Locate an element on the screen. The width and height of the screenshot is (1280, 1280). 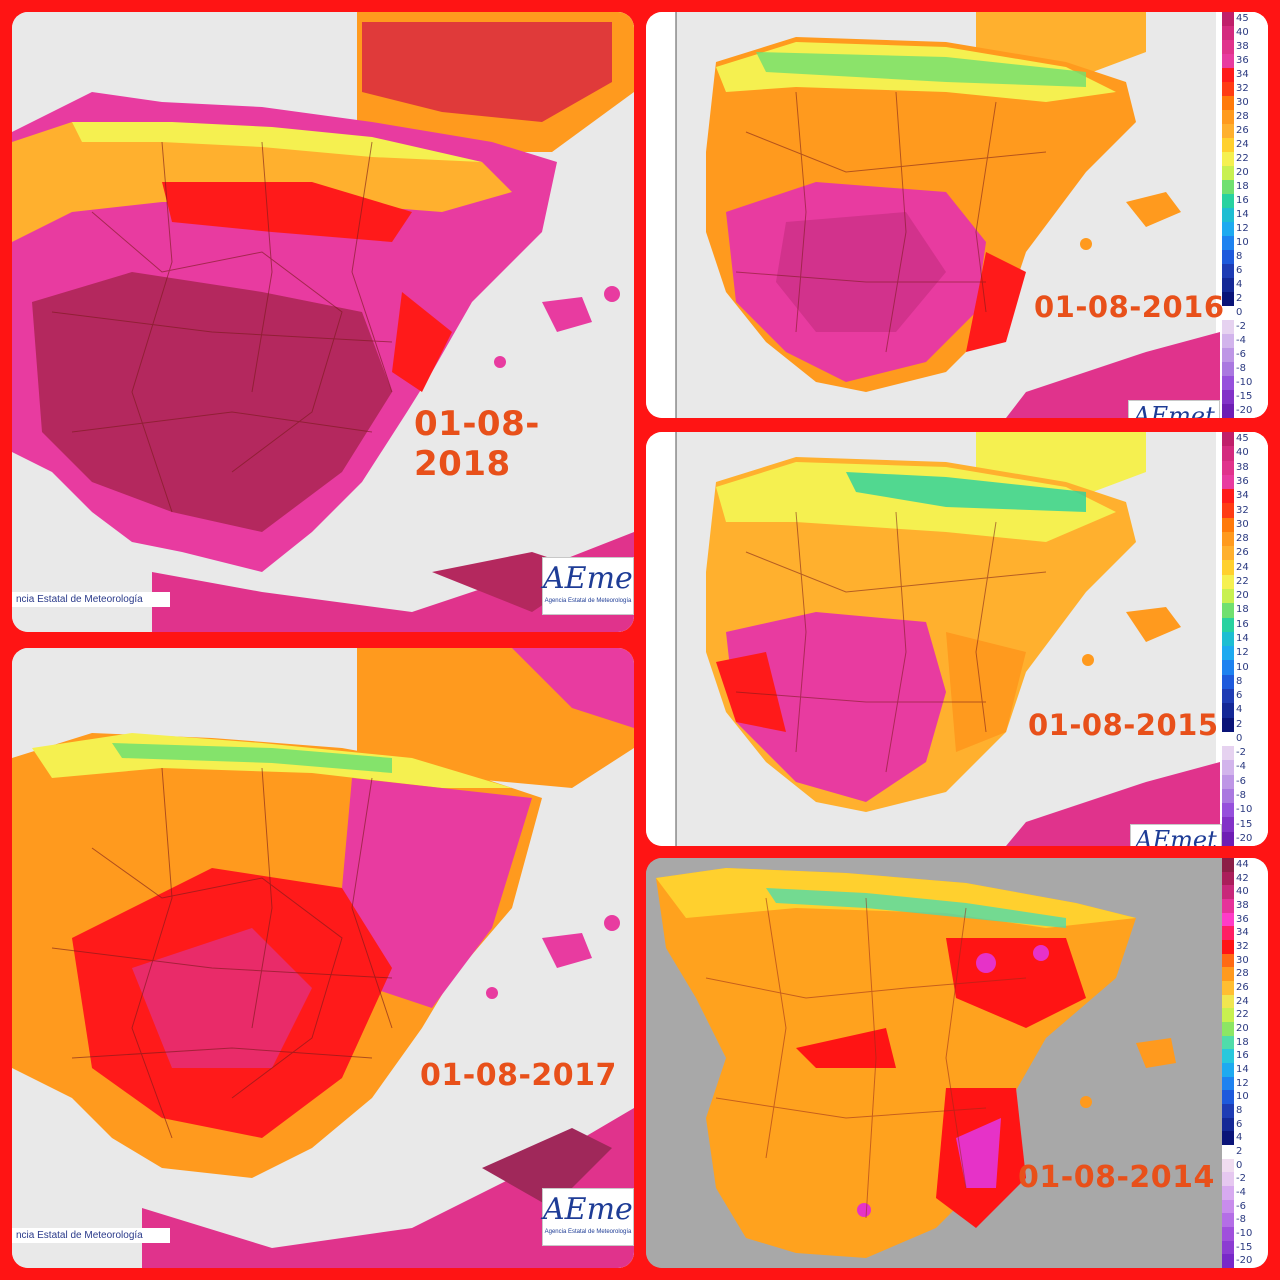
legend-label: 28 is located at coordinates (1242, 116).